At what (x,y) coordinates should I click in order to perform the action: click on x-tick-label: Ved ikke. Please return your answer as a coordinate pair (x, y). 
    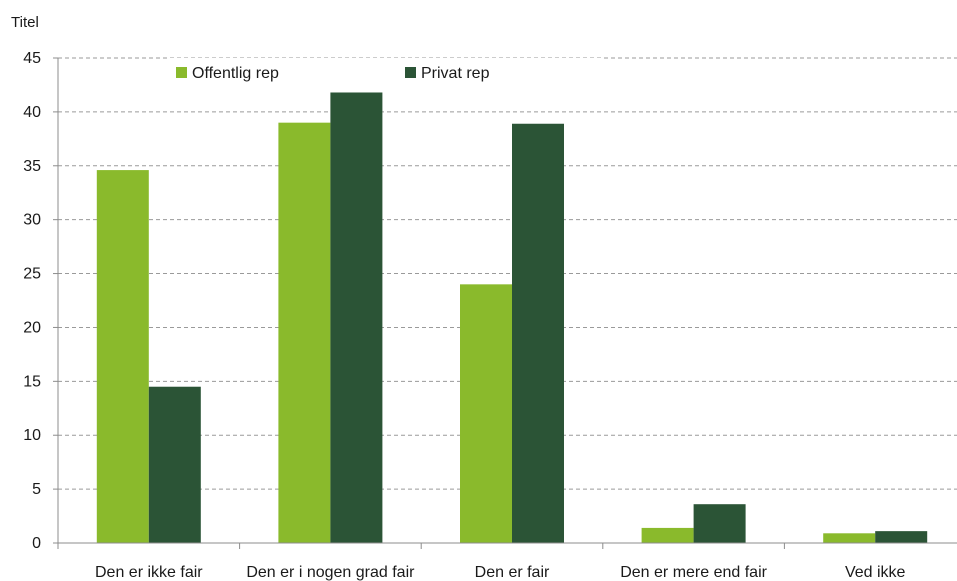
    Looking at the image, I should click on (875, 572).